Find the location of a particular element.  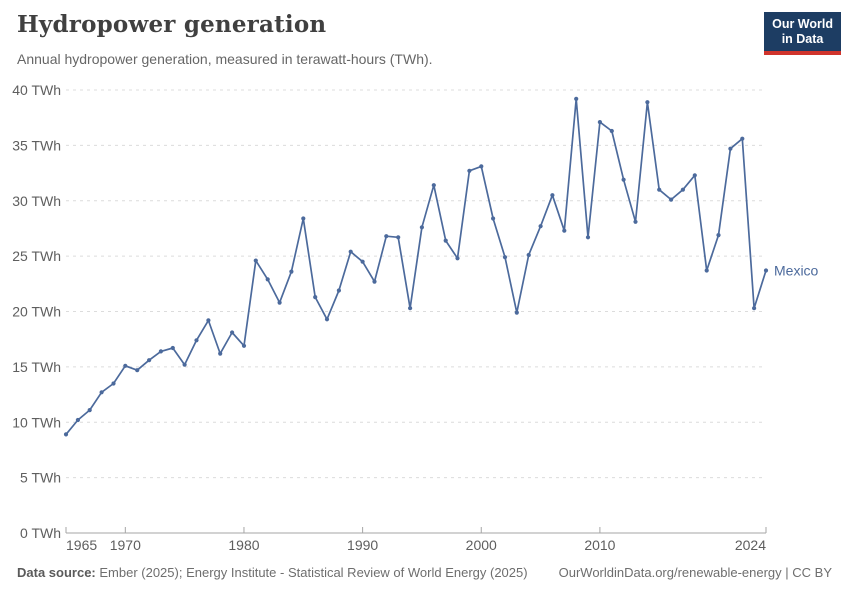

y-axis-tick-label: 5 TWh is located at coordinates (40, 478).